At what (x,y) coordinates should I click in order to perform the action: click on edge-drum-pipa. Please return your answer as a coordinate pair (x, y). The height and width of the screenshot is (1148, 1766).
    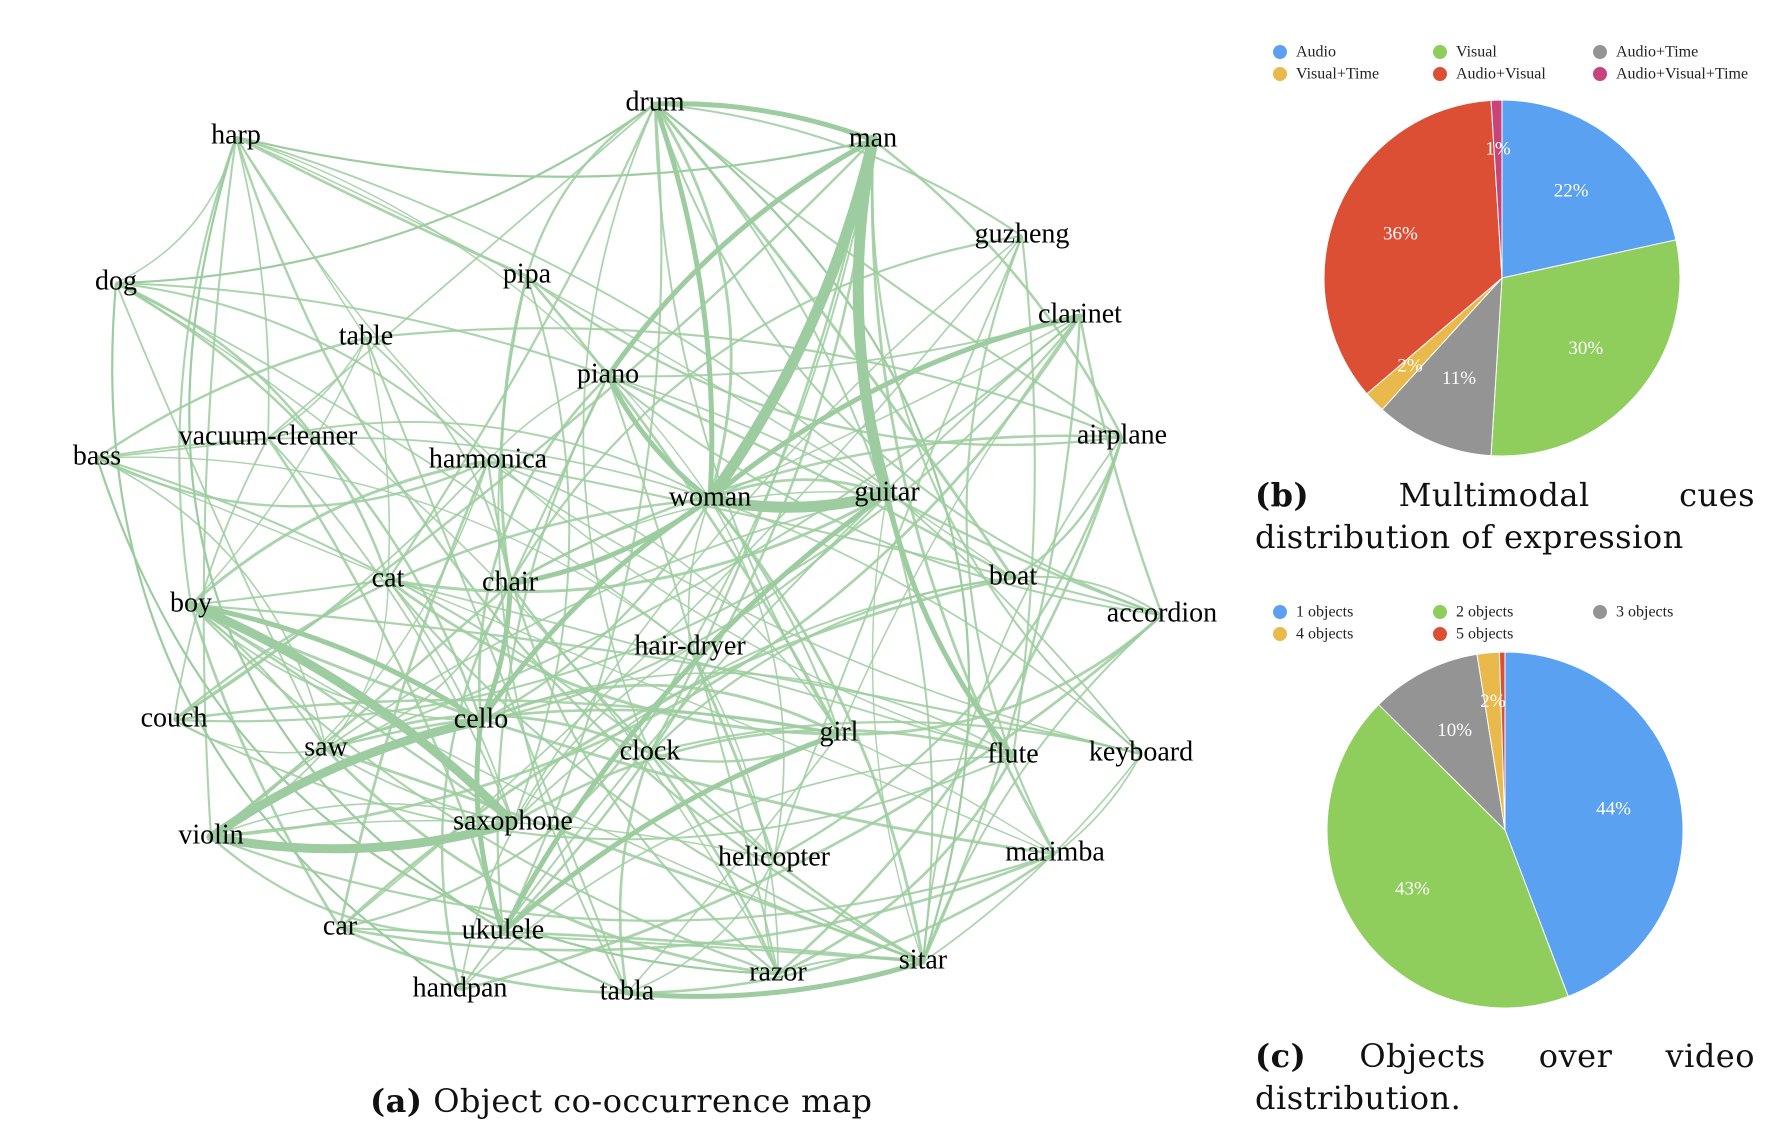
    Looking at the image, I should click on (590, 190).